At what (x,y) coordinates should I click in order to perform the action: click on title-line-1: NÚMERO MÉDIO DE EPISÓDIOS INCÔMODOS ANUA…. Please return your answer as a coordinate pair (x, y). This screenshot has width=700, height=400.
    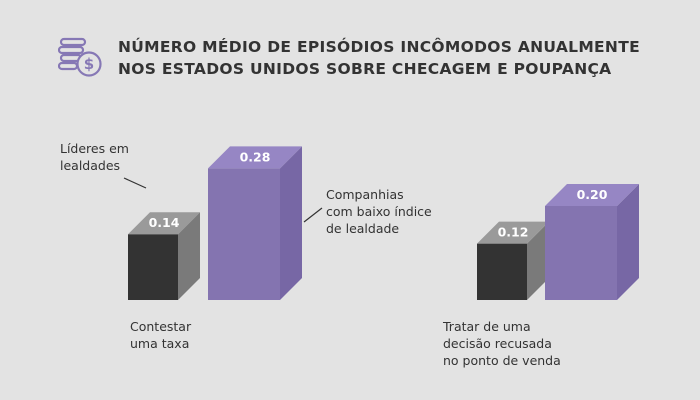
    Looking at the image, I should click on (379, 47).